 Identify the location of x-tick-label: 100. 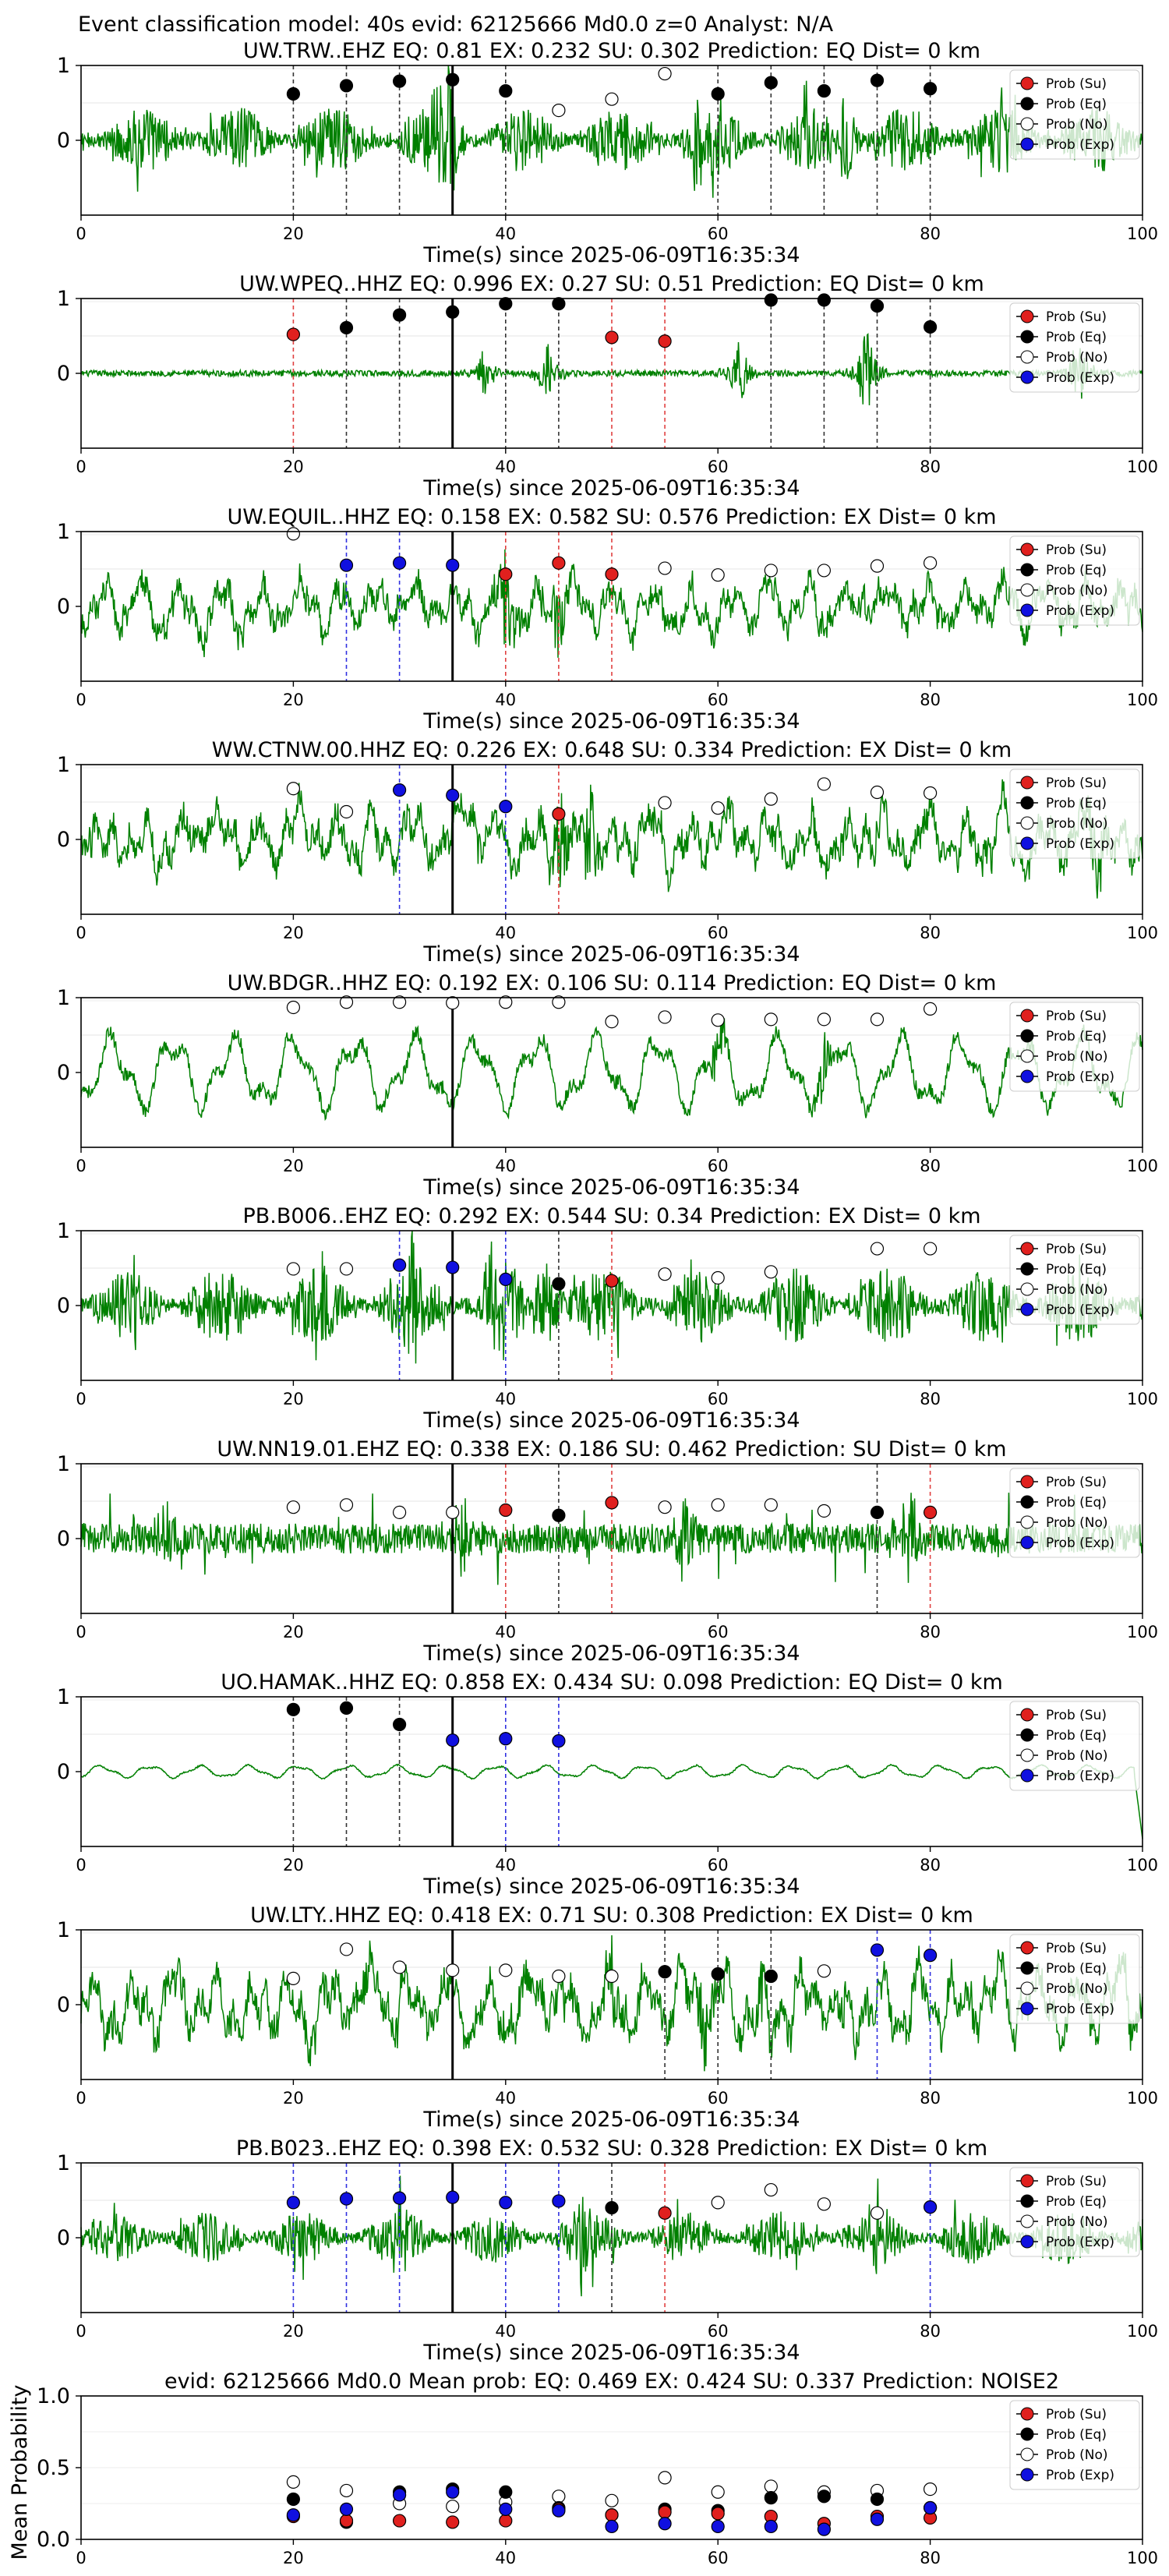
(1142, 1865).